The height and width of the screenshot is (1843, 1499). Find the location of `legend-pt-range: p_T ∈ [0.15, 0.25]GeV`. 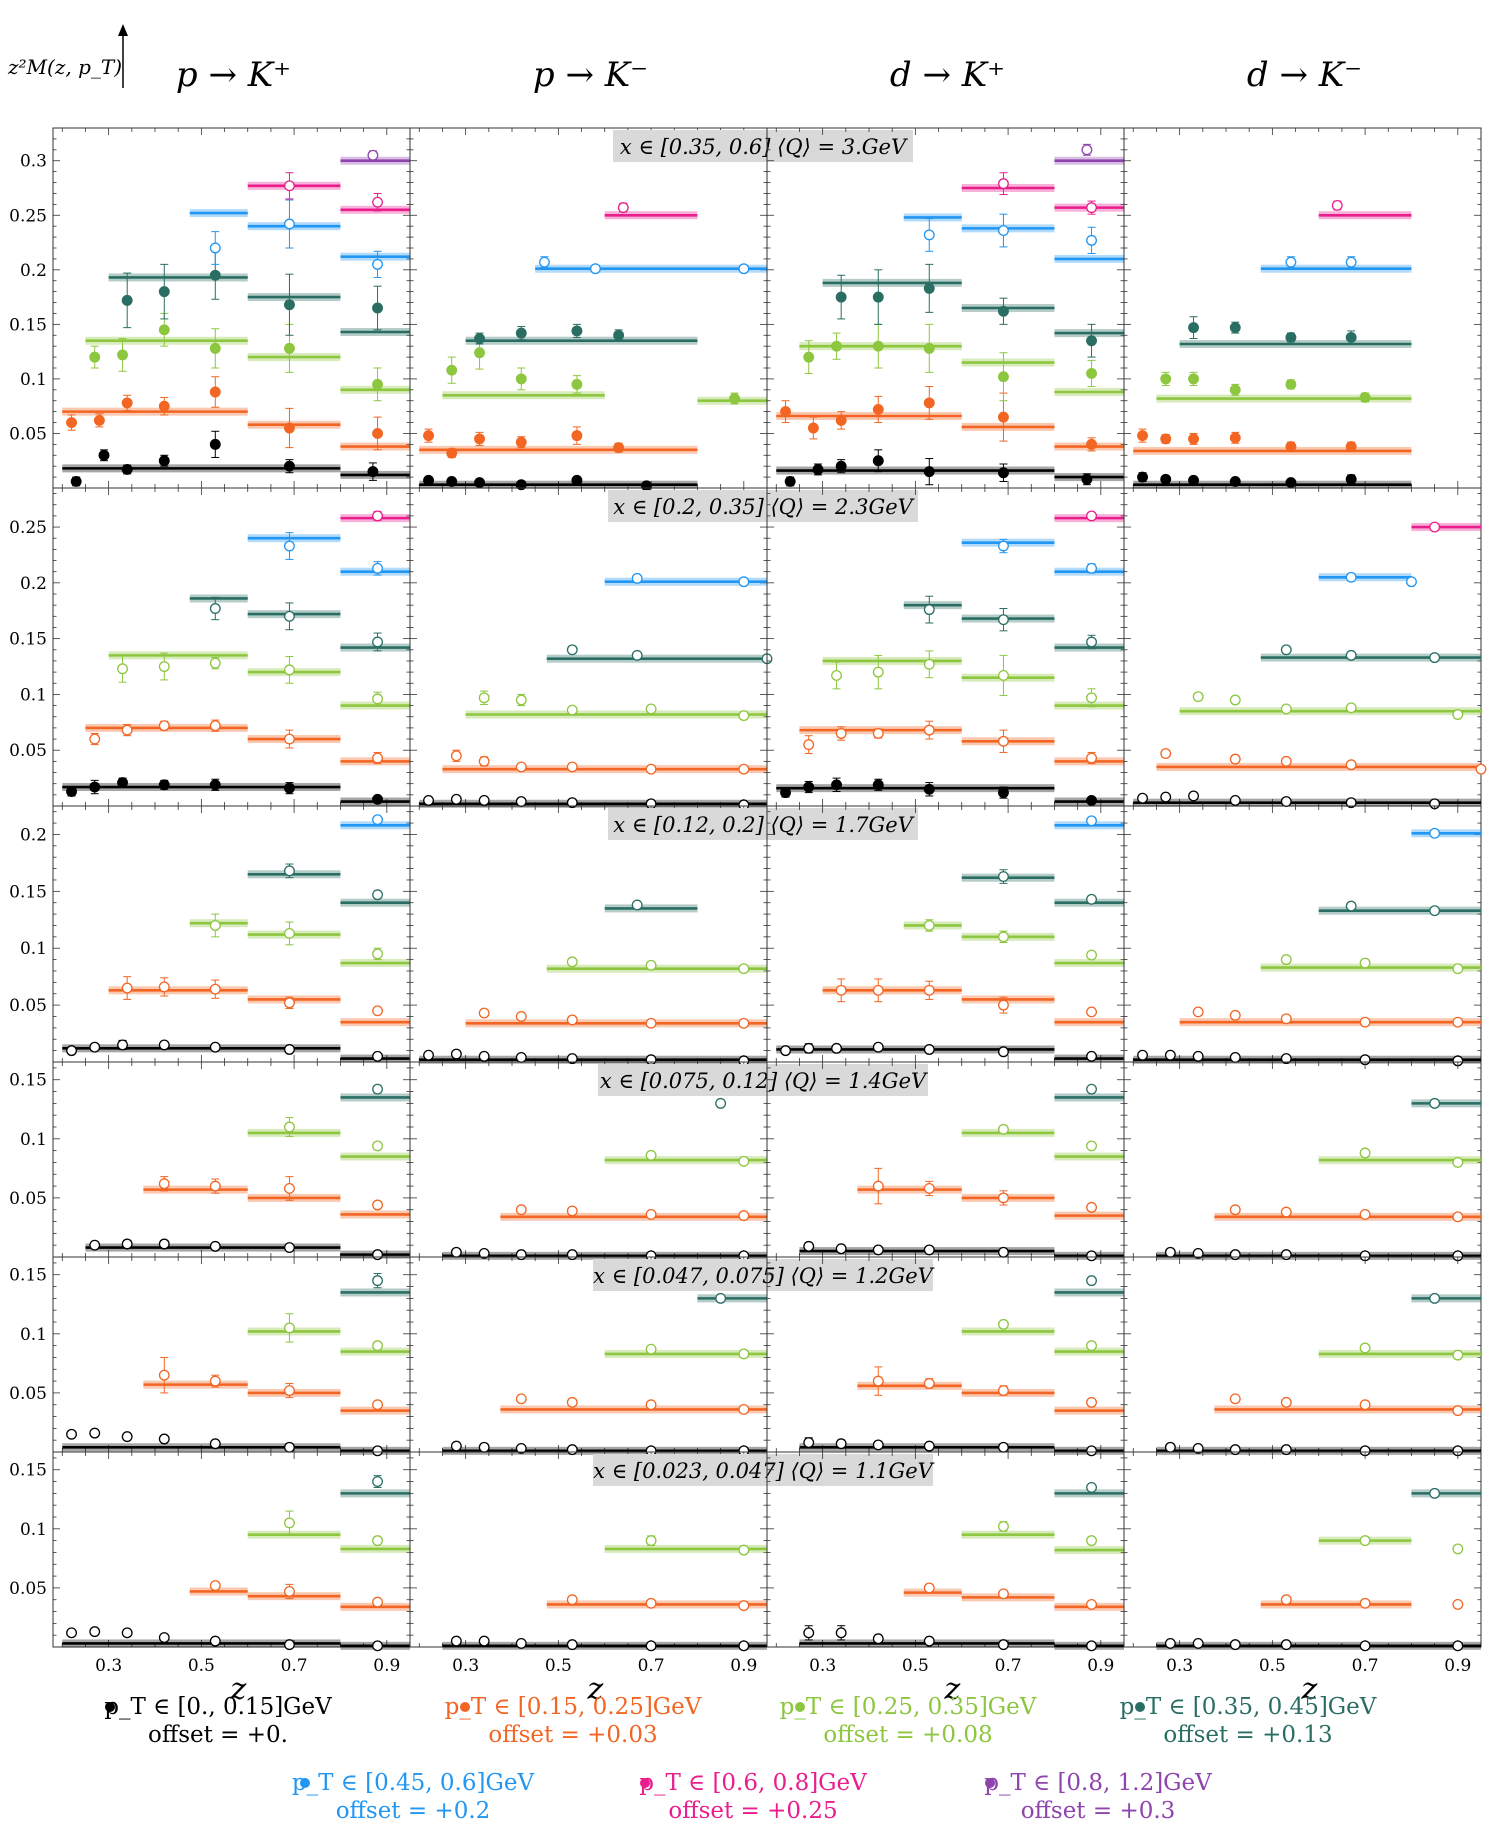

legend-pt-range: p_T ∈ [0.15, 0.25]GeV is located at coordinates (573, 1707).